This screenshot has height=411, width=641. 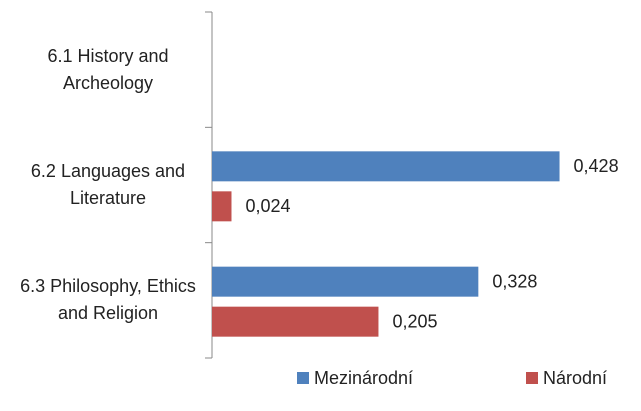 I want to click on y-tick-label: 6.1 History and Archeology, so click(x=108, y=69).